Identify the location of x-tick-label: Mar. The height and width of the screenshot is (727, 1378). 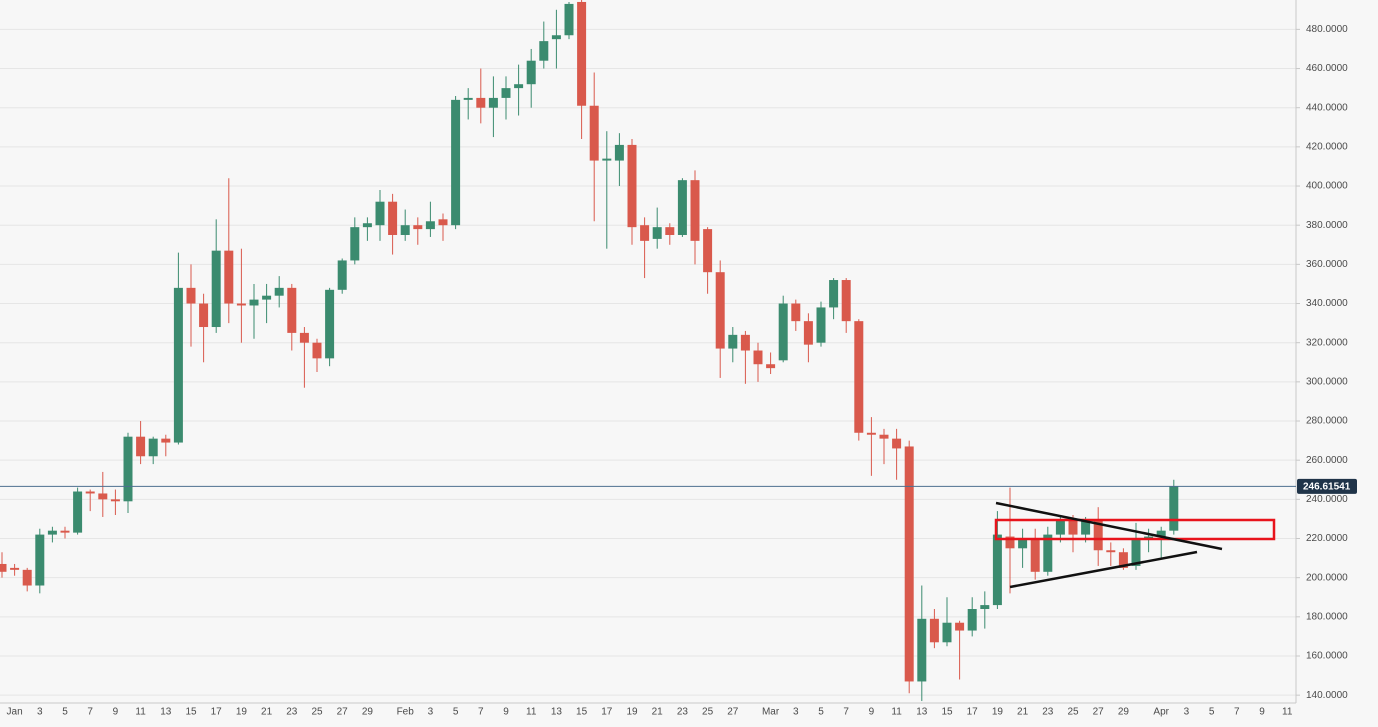
(771, 712).